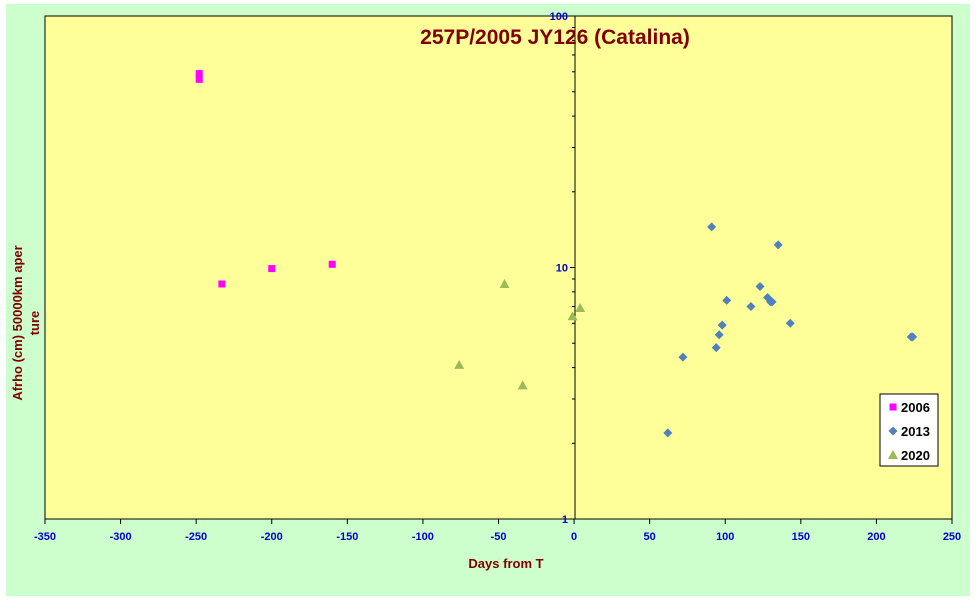  Describe the element at coordinates (562, 269) in the screenshot. I see `y-tick-label: 10` at that location.